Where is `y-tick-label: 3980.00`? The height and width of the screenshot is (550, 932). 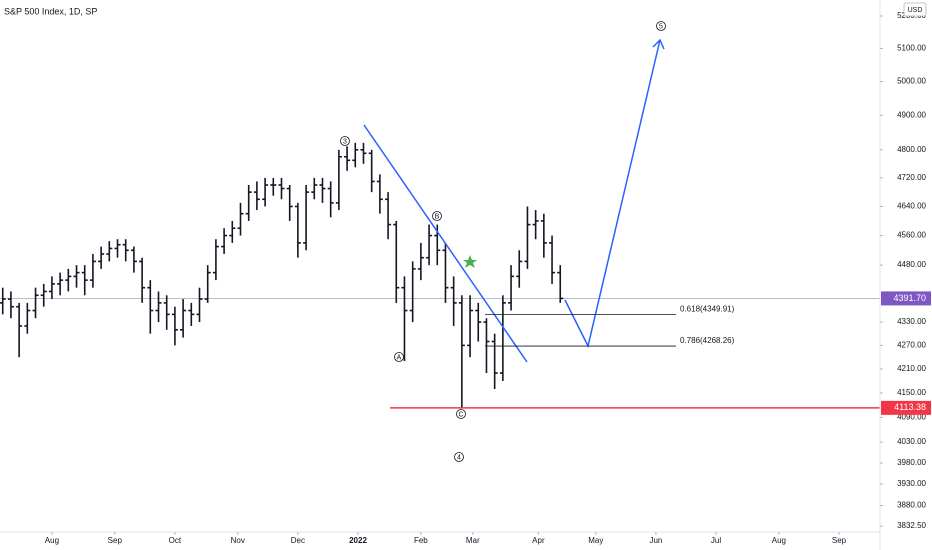
y-tick-label: 3980.00 is located at coordinates (911, 462).